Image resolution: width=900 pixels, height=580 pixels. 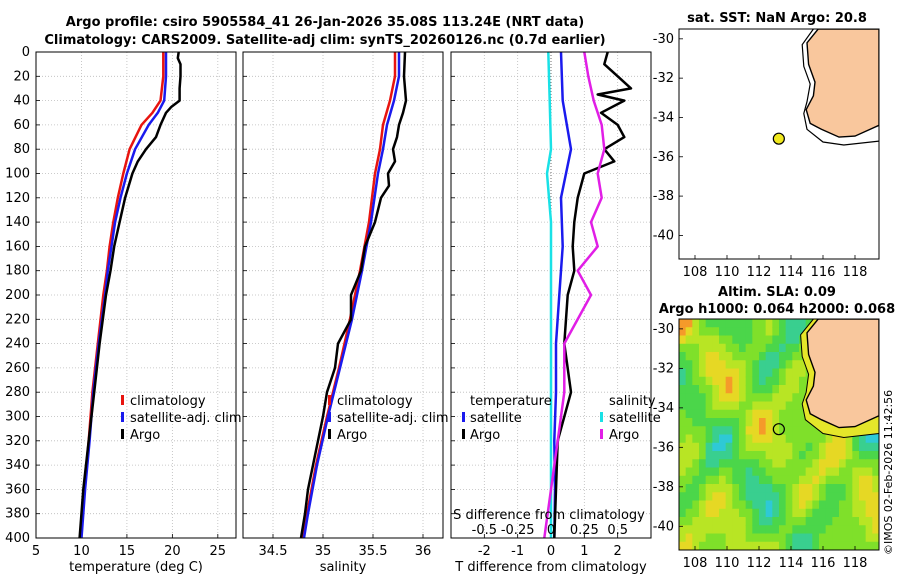 What do you see at coordinates (663, 408) in the screenshot?
I see `y-tick-label: -34` at bounding box center [663, 408].